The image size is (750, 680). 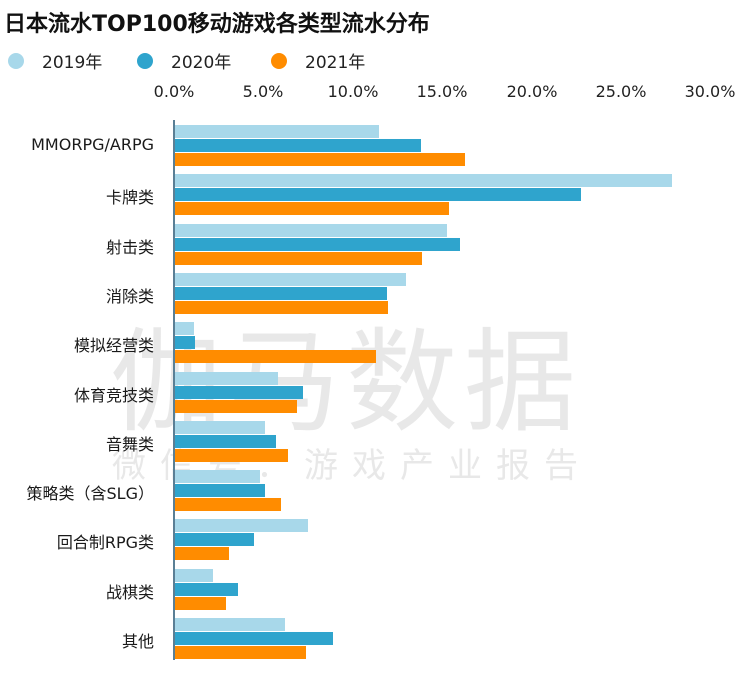 What do you see at coordinates (174, 91) in the screenshot?
I see `x-tick: 0.0%` at bounding box center [174, 91].